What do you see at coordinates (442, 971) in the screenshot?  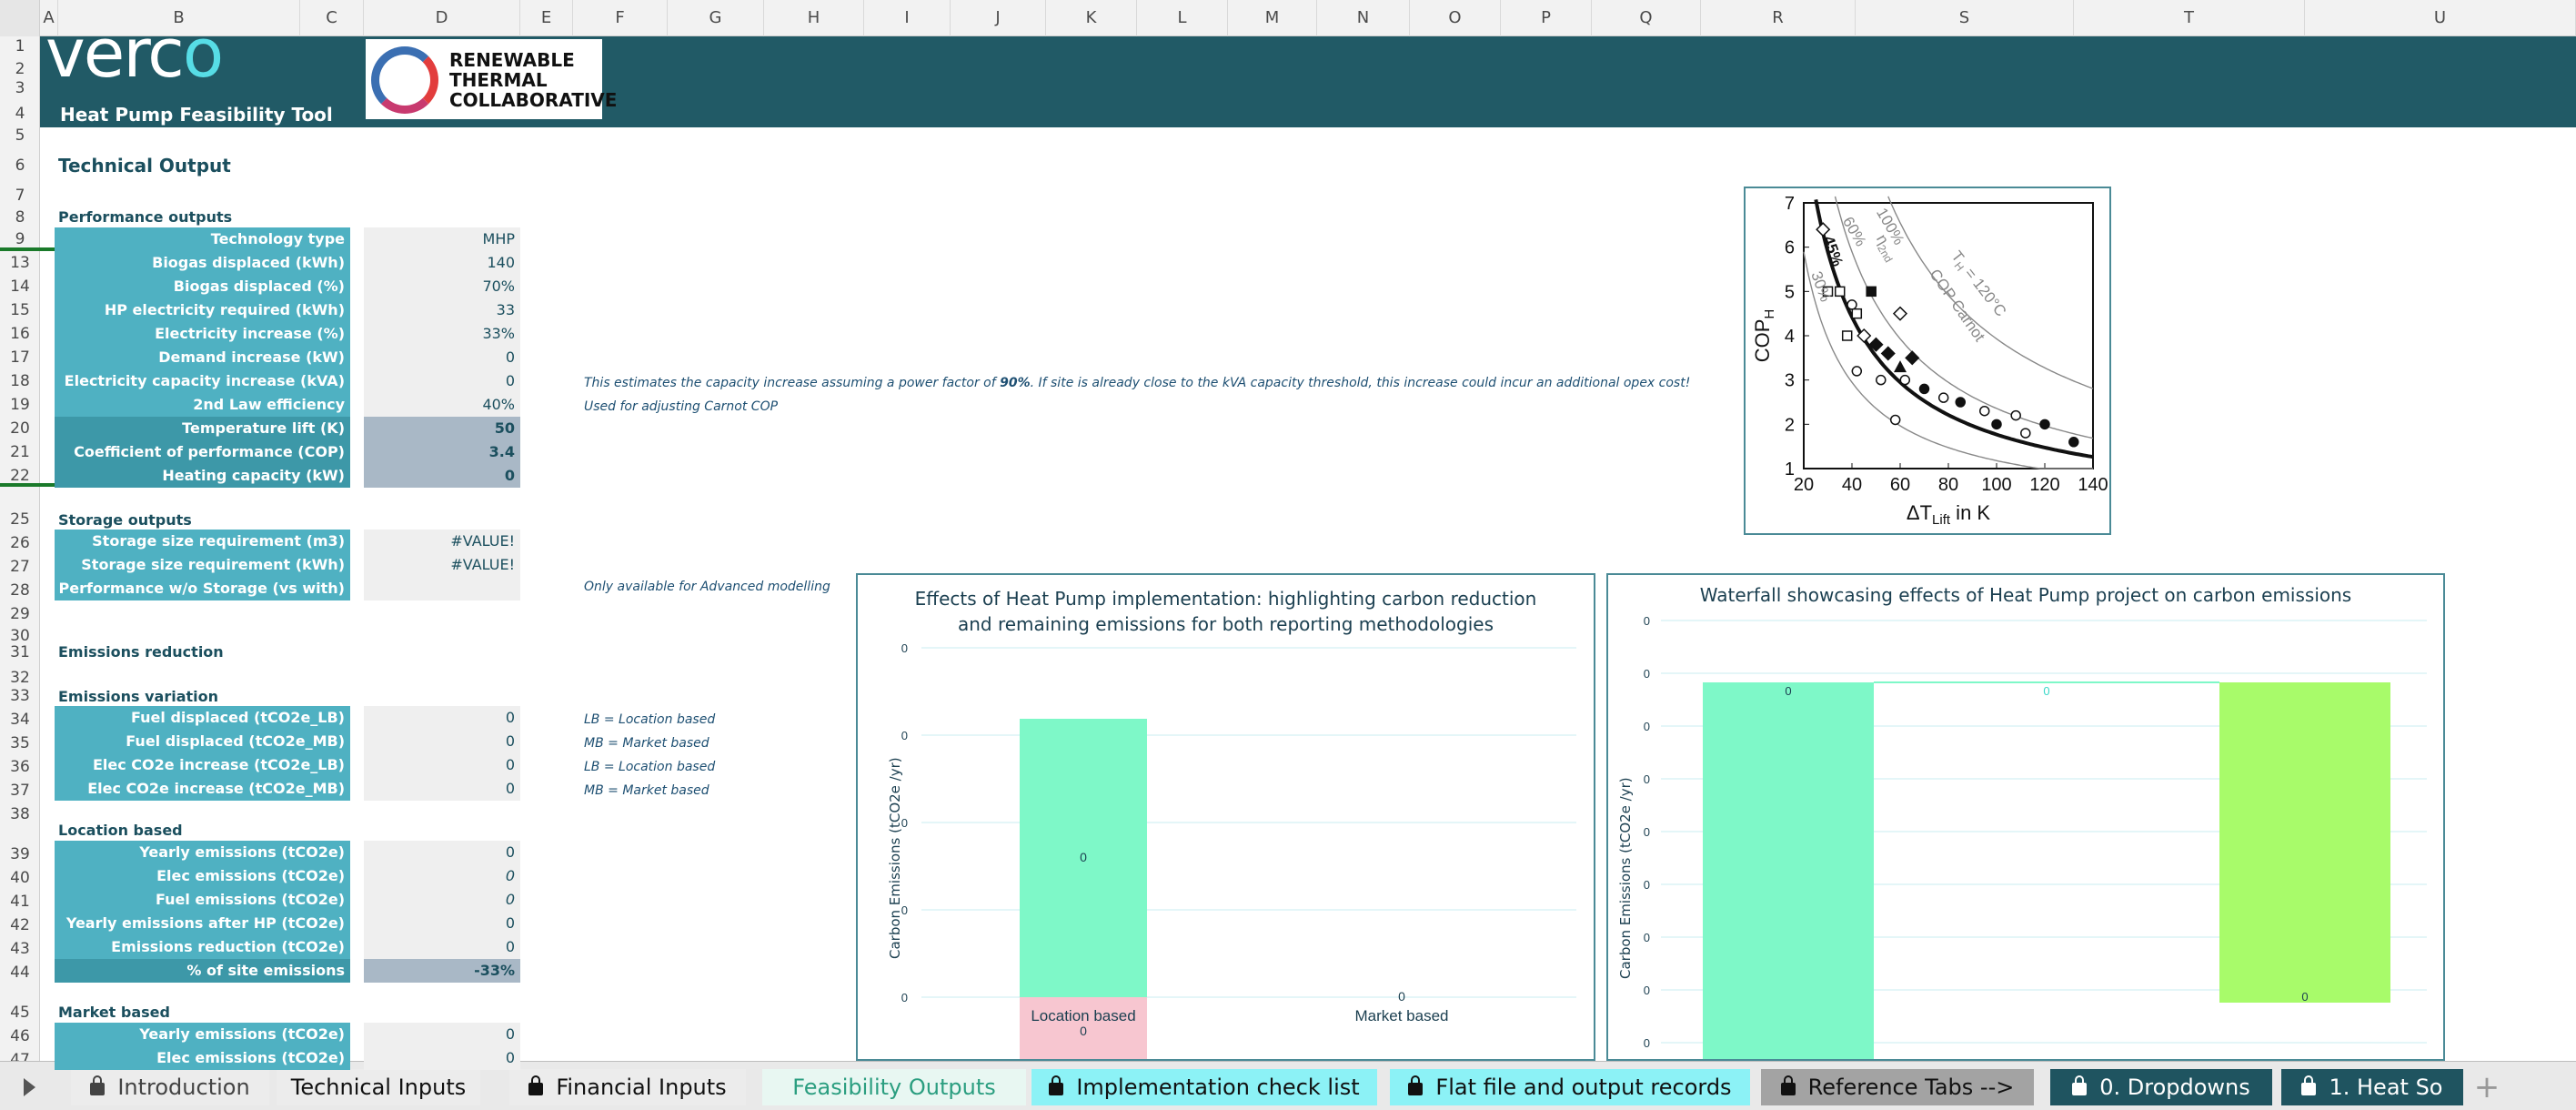 I see `output-value: -33%` at bounding box center [442, 971].